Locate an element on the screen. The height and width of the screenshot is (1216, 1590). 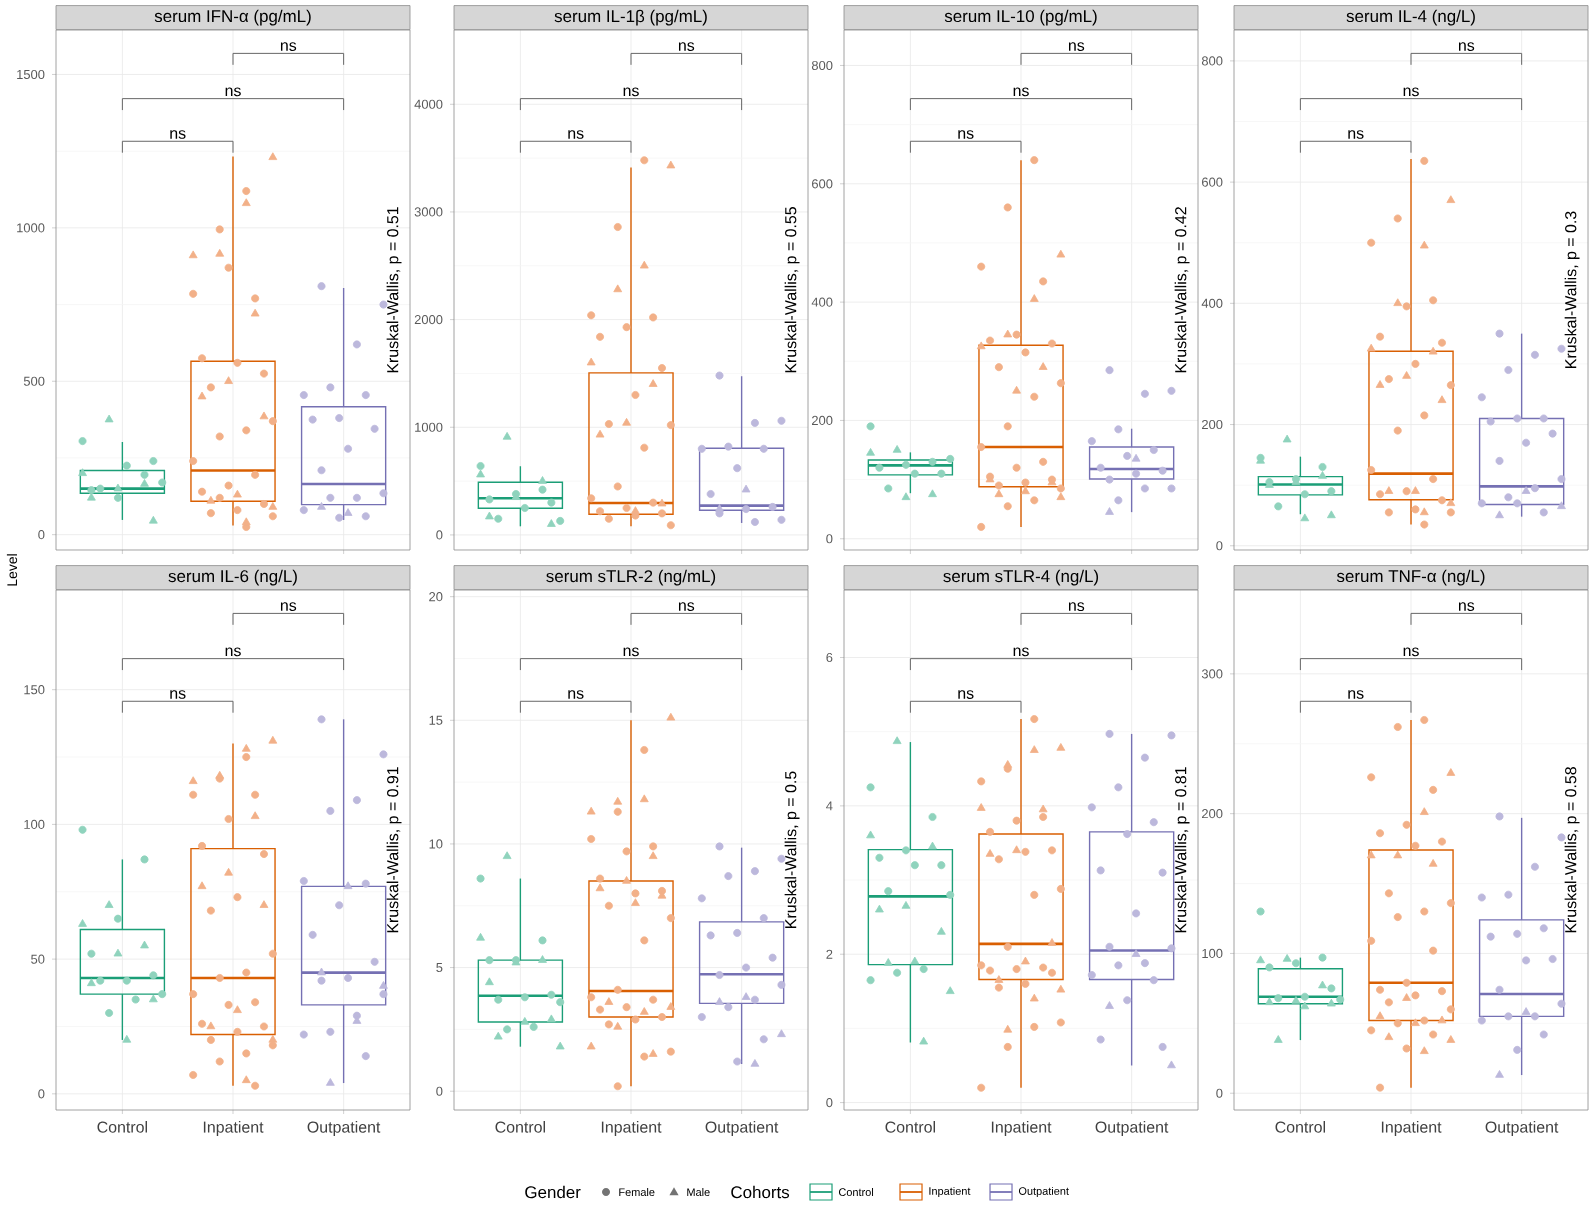
chart-title: serum IFN-α (pg/mL) is located at coordinates (232, 17).